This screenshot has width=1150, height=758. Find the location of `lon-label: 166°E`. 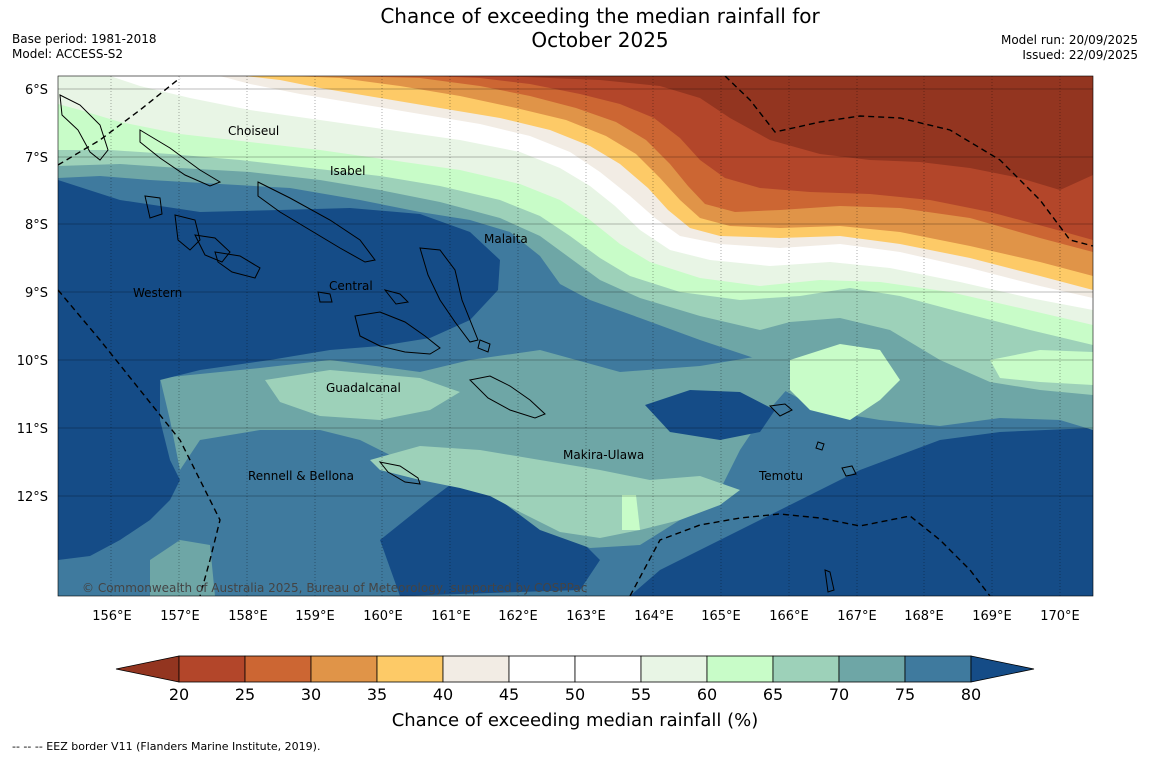

lon-label: 166°E is located at coordinates (789, 616).